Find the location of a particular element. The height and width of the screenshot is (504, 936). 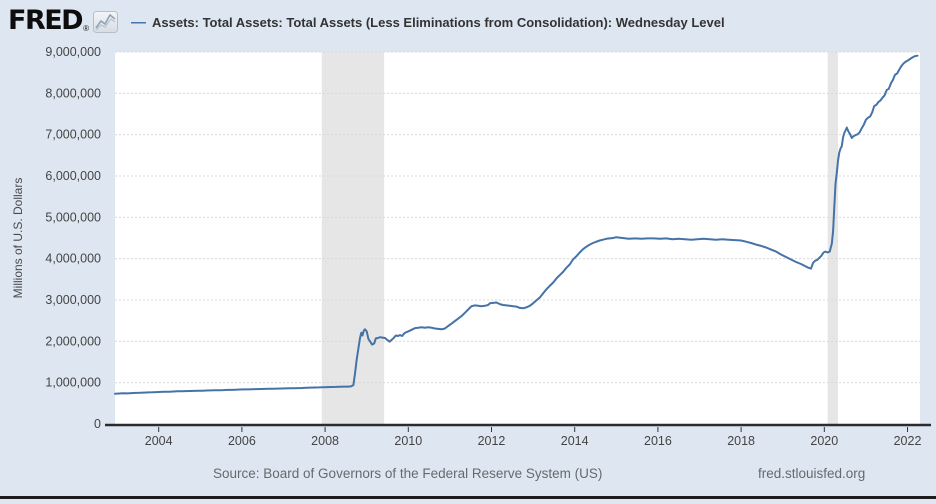

y-axis-title: Millions of U.S. Dollars is located at coordinates (18, 238).